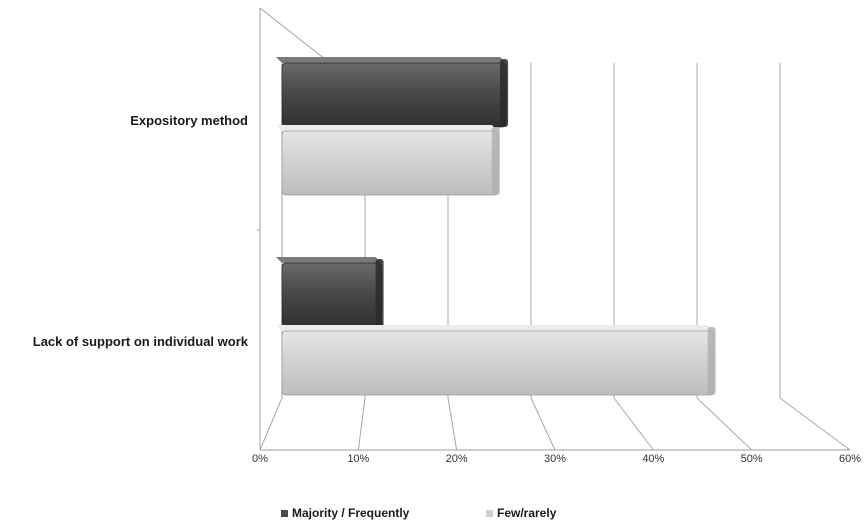  Describe the element at coordinates (653, 459) in the screenshot. I see `x-tick-label: 40%` at that location.